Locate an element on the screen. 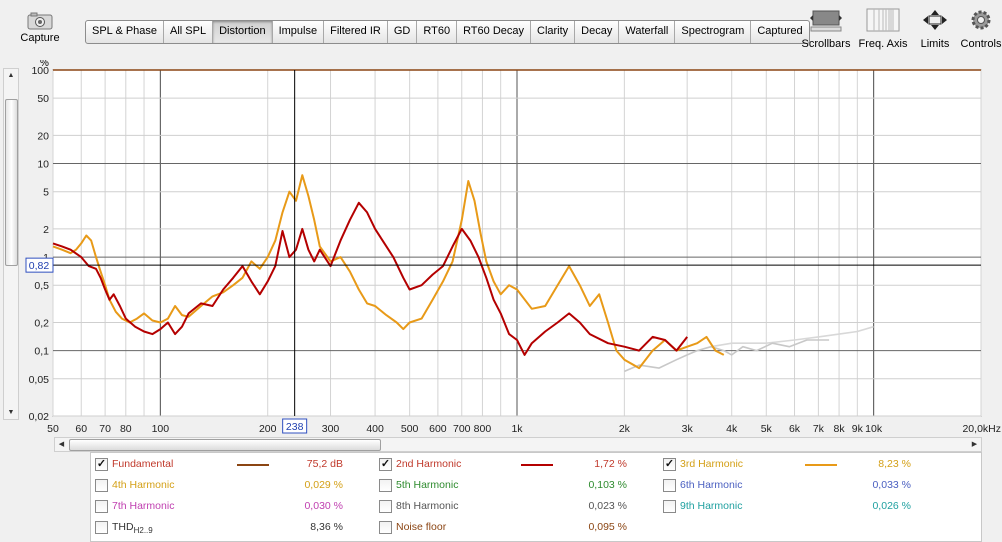  legend-label: 9th Harmonic is located at coordinates (711, 506).